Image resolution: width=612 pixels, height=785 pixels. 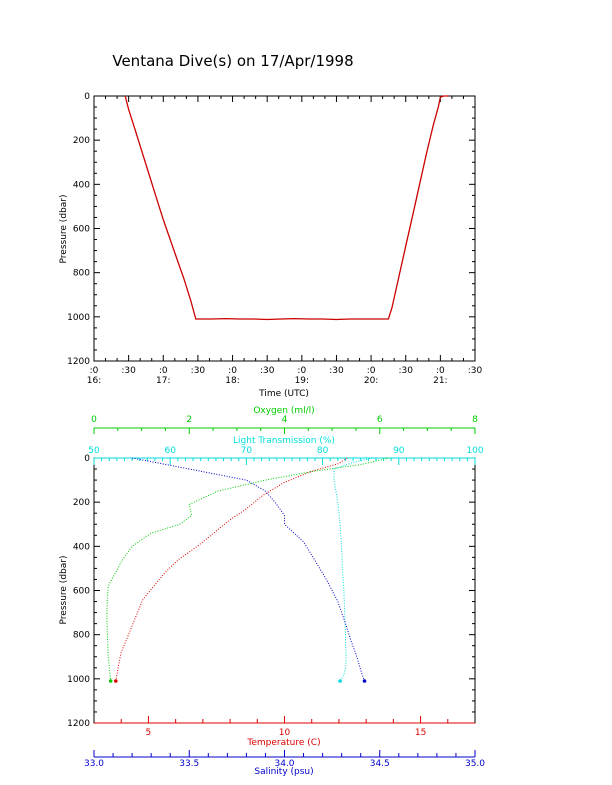 I want to click on temperature-tick-label: 5, so click(x=149, y=733).